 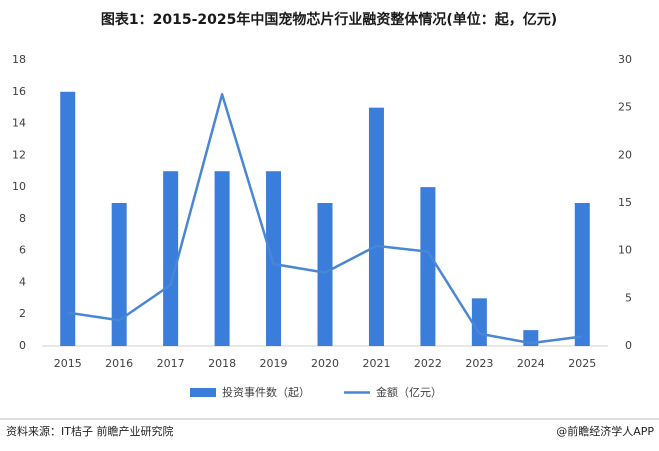 What do you see at coordinates (89, 431) in the screenshot?
I see `source: 资料来源：IT桔子 前瞻产业研究院` at bounding box center [89, 431].